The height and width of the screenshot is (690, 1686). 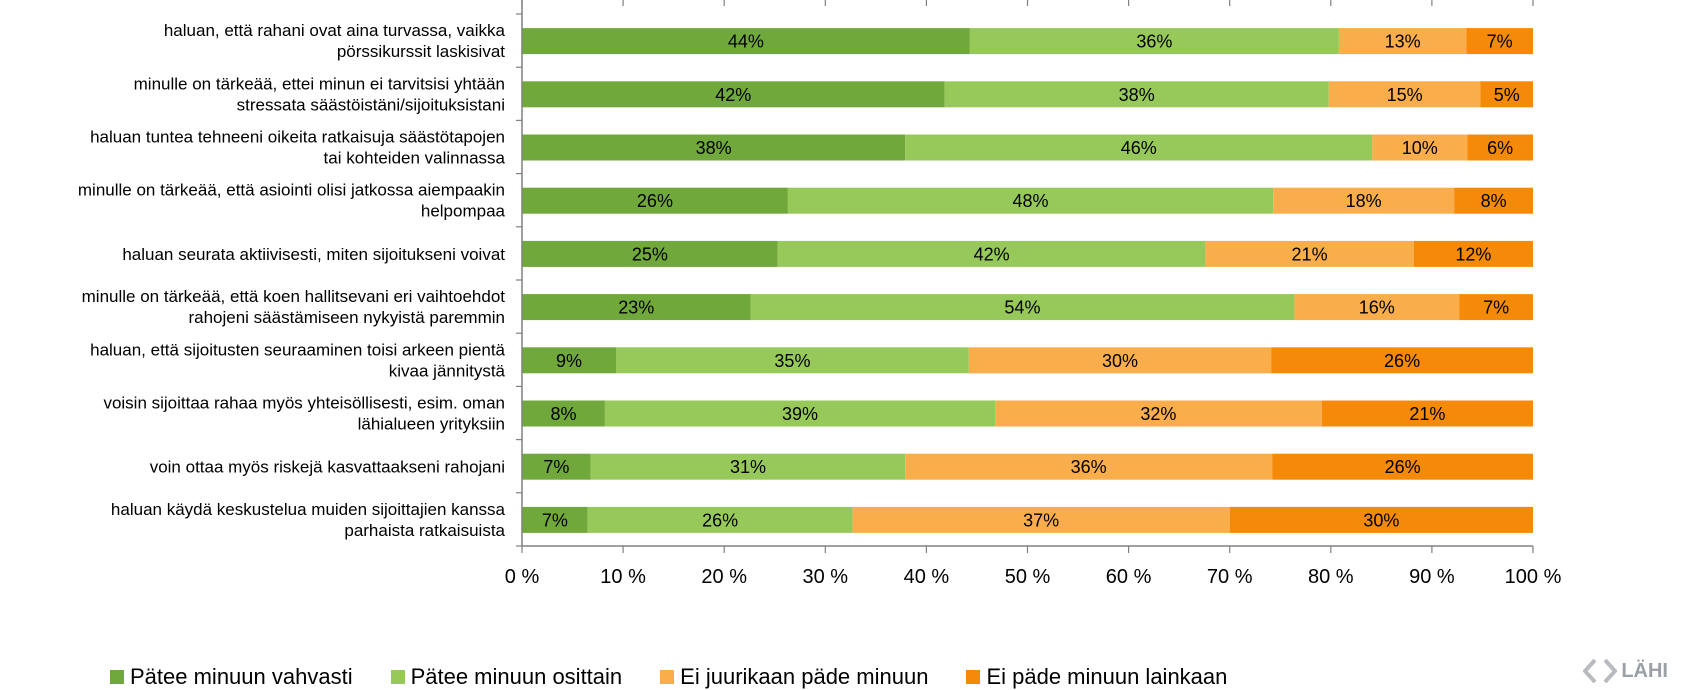 I want to click on data-label: 23%, so click(x=636, y=308).